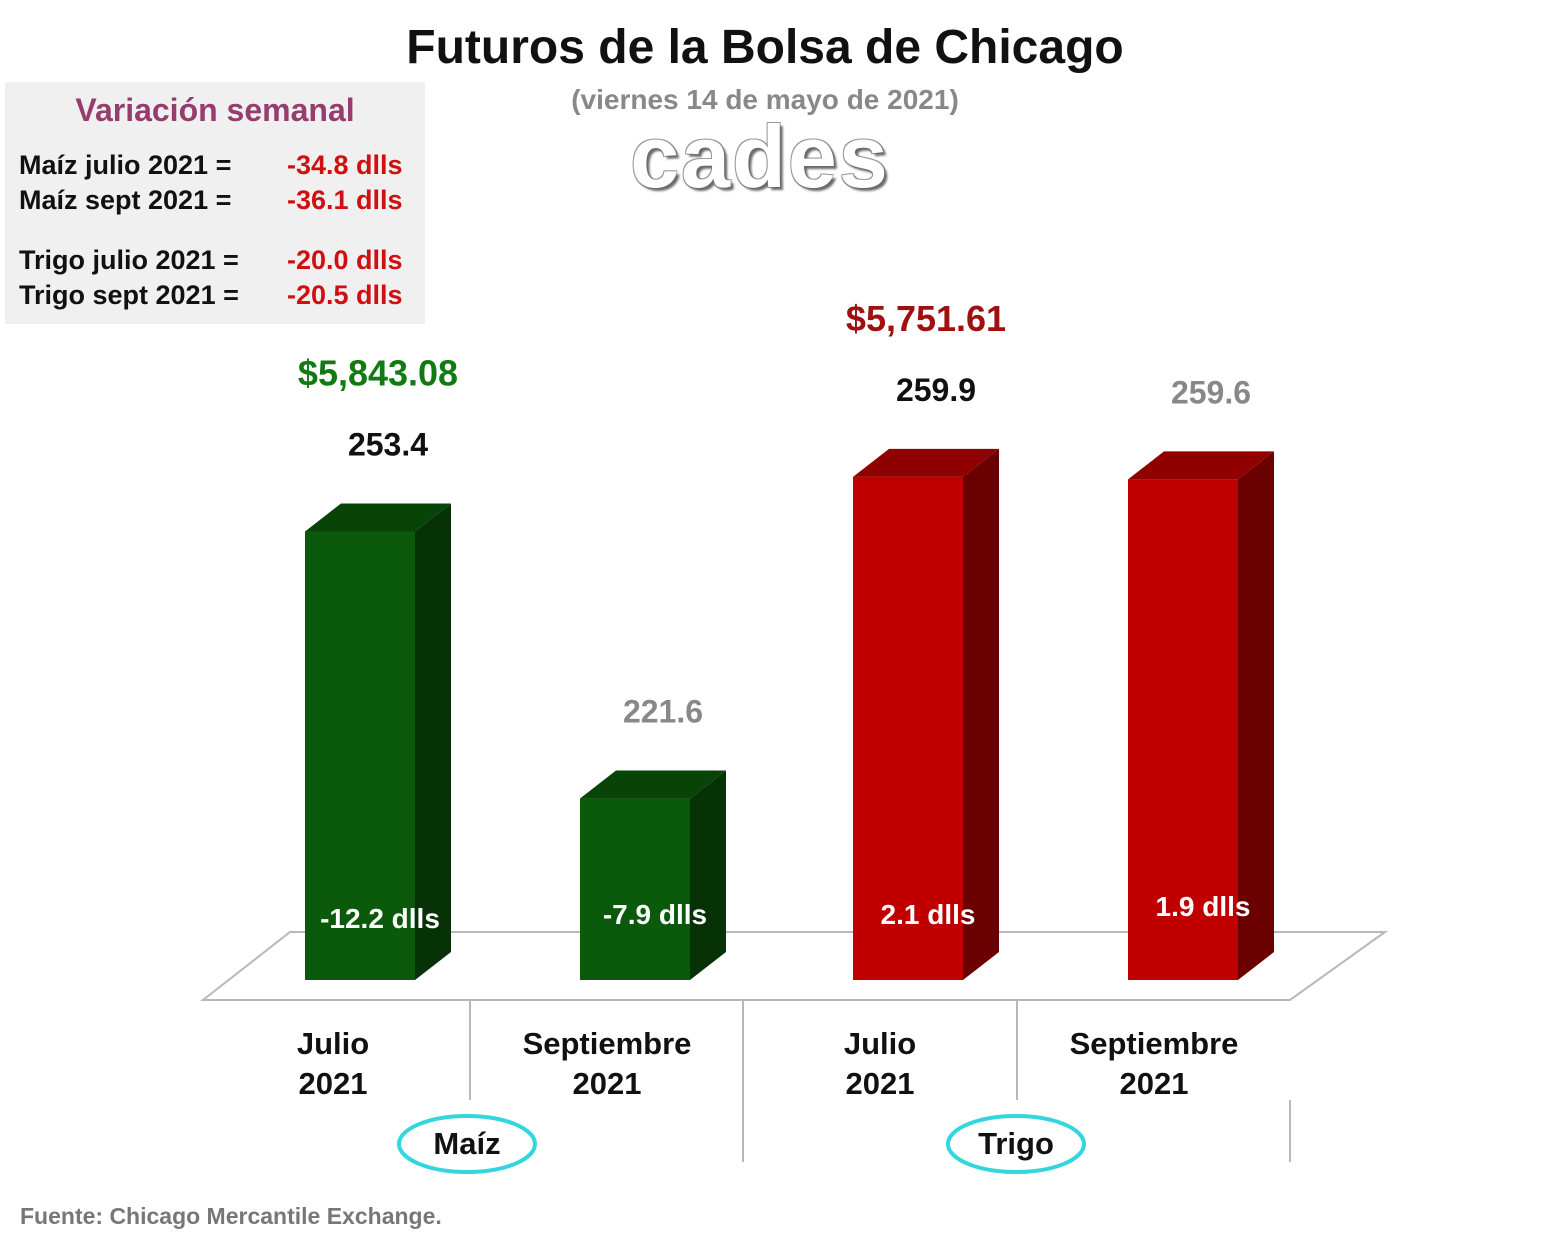  Describe the element at coordinates (345, 295) in the screenshot. I see `weekly-row-value: -20.5 dlls` at that location.